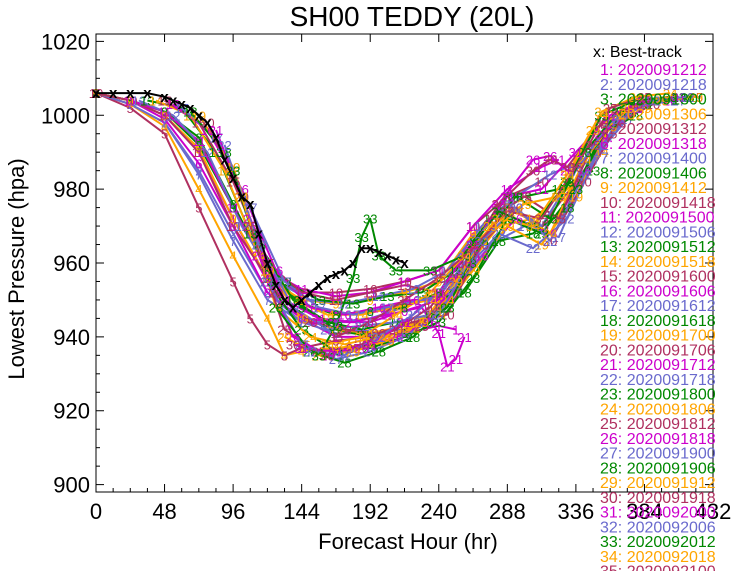  I want to click on series-line, so click(340, 248).